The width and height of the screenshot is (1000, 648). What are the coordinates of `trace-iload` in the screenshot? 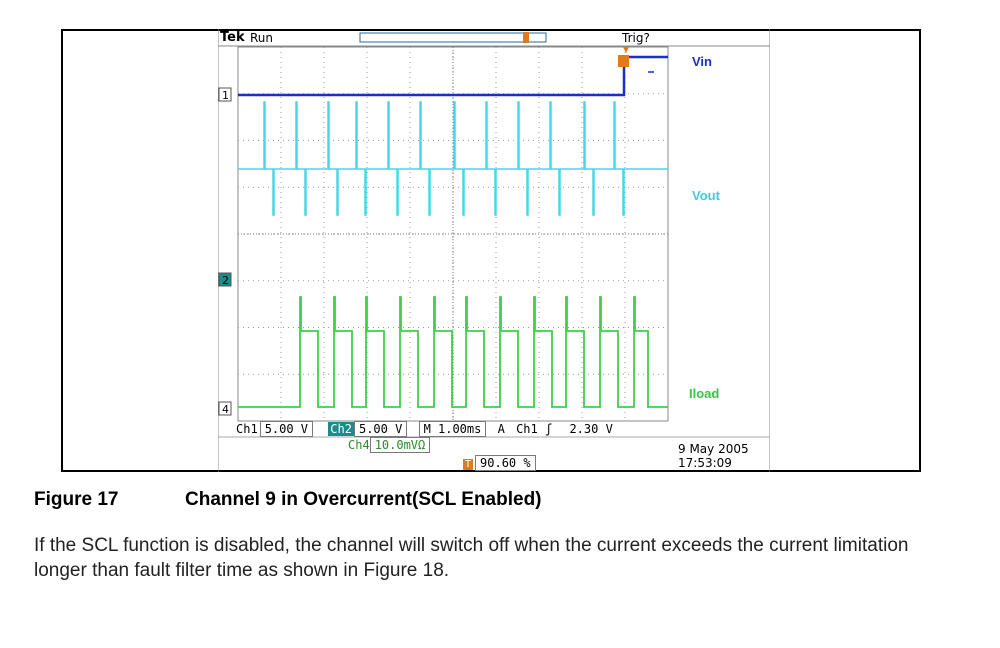 It's located at (453, 352).